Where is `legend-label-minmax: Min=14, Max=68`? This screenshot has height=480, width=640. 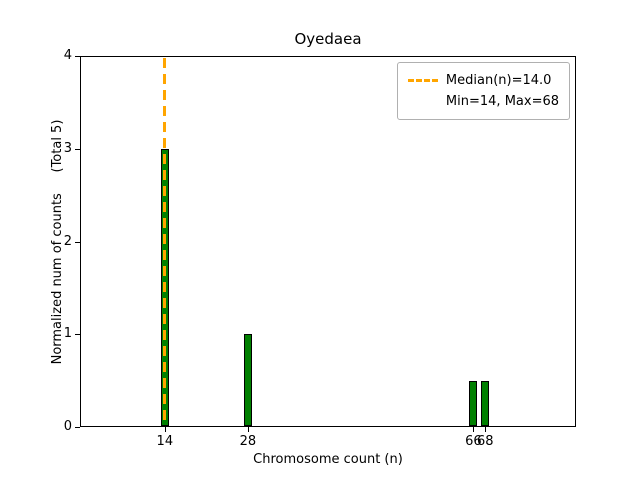 legend-label-minmax: Min=14, Max=68 is located at coordinates (502, 101).